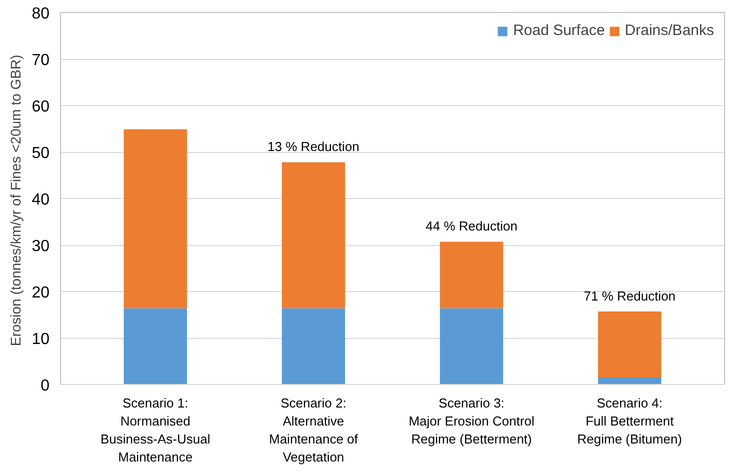 This screenshot has width=739, height=474. What do you see at coordinates (41, 153) in the screenshot?
I see `y-tick-label: 50` at bounding box center [41, 153].